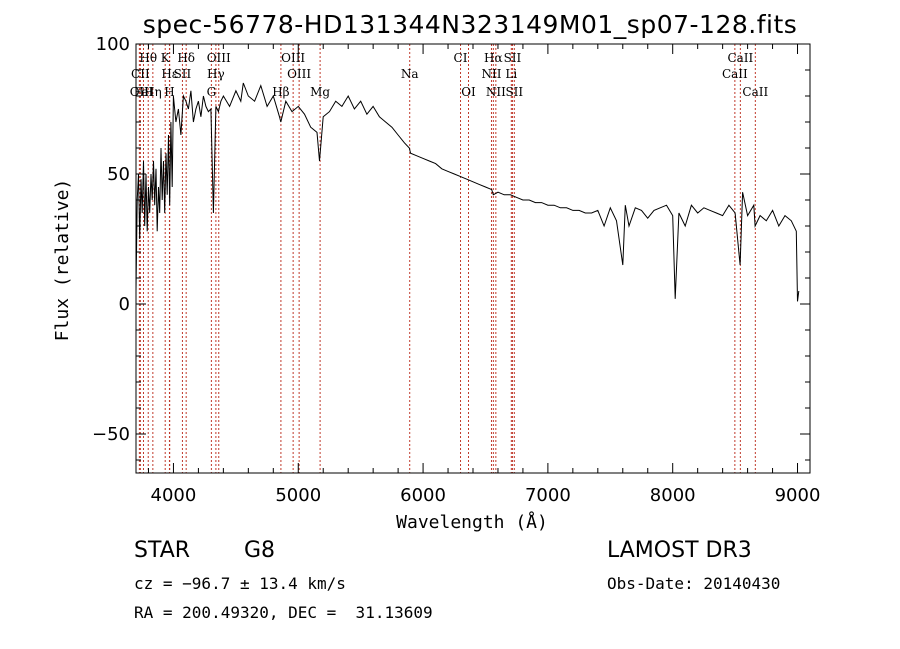 The height and width of the screenshot is (649, 900). What do you see at coordinates (511, 74) in the screenshot?
I see `spectral-line-label: Li` at bounding box center [511, 74].